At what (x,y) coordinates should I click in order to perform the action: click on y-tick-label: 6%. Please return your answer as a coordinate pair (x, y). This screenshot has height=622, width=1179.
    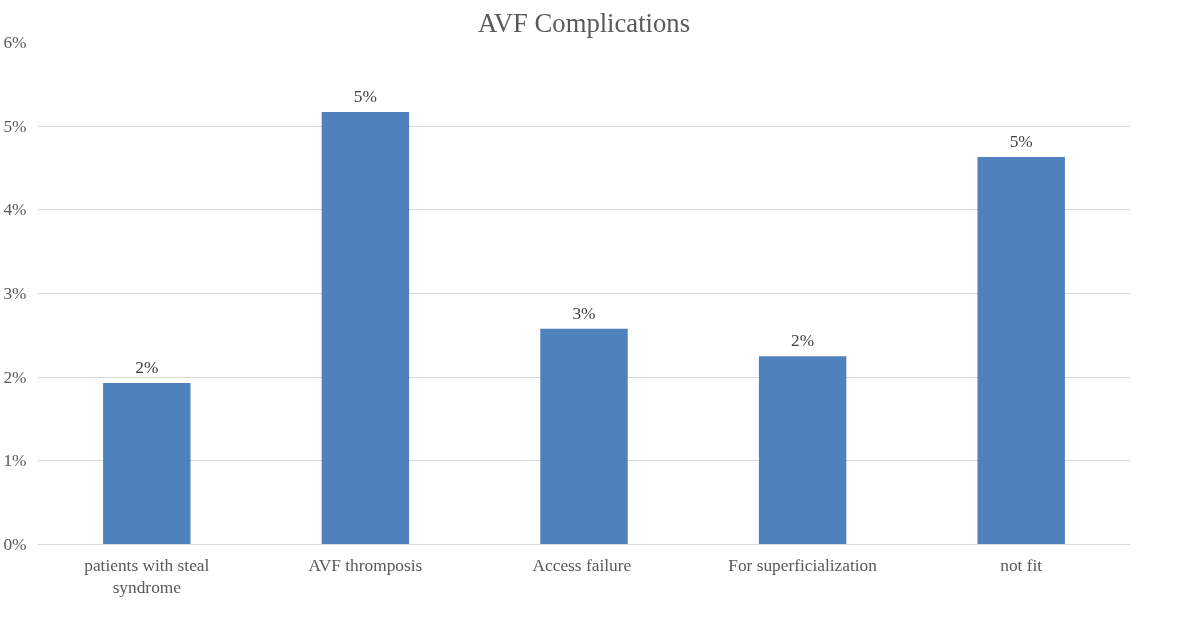
    Looking at the image, I should click on (15, 42).